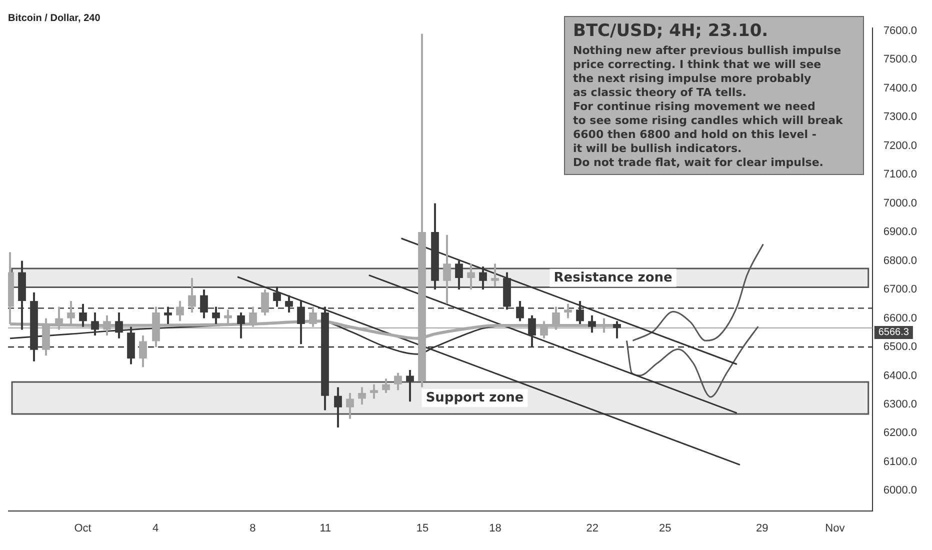 The height and width of the screenshot is (550, 932). Describe the element at coordinates (495, 528) in the screenshot. I see `x-tick-label: 18` at that location.